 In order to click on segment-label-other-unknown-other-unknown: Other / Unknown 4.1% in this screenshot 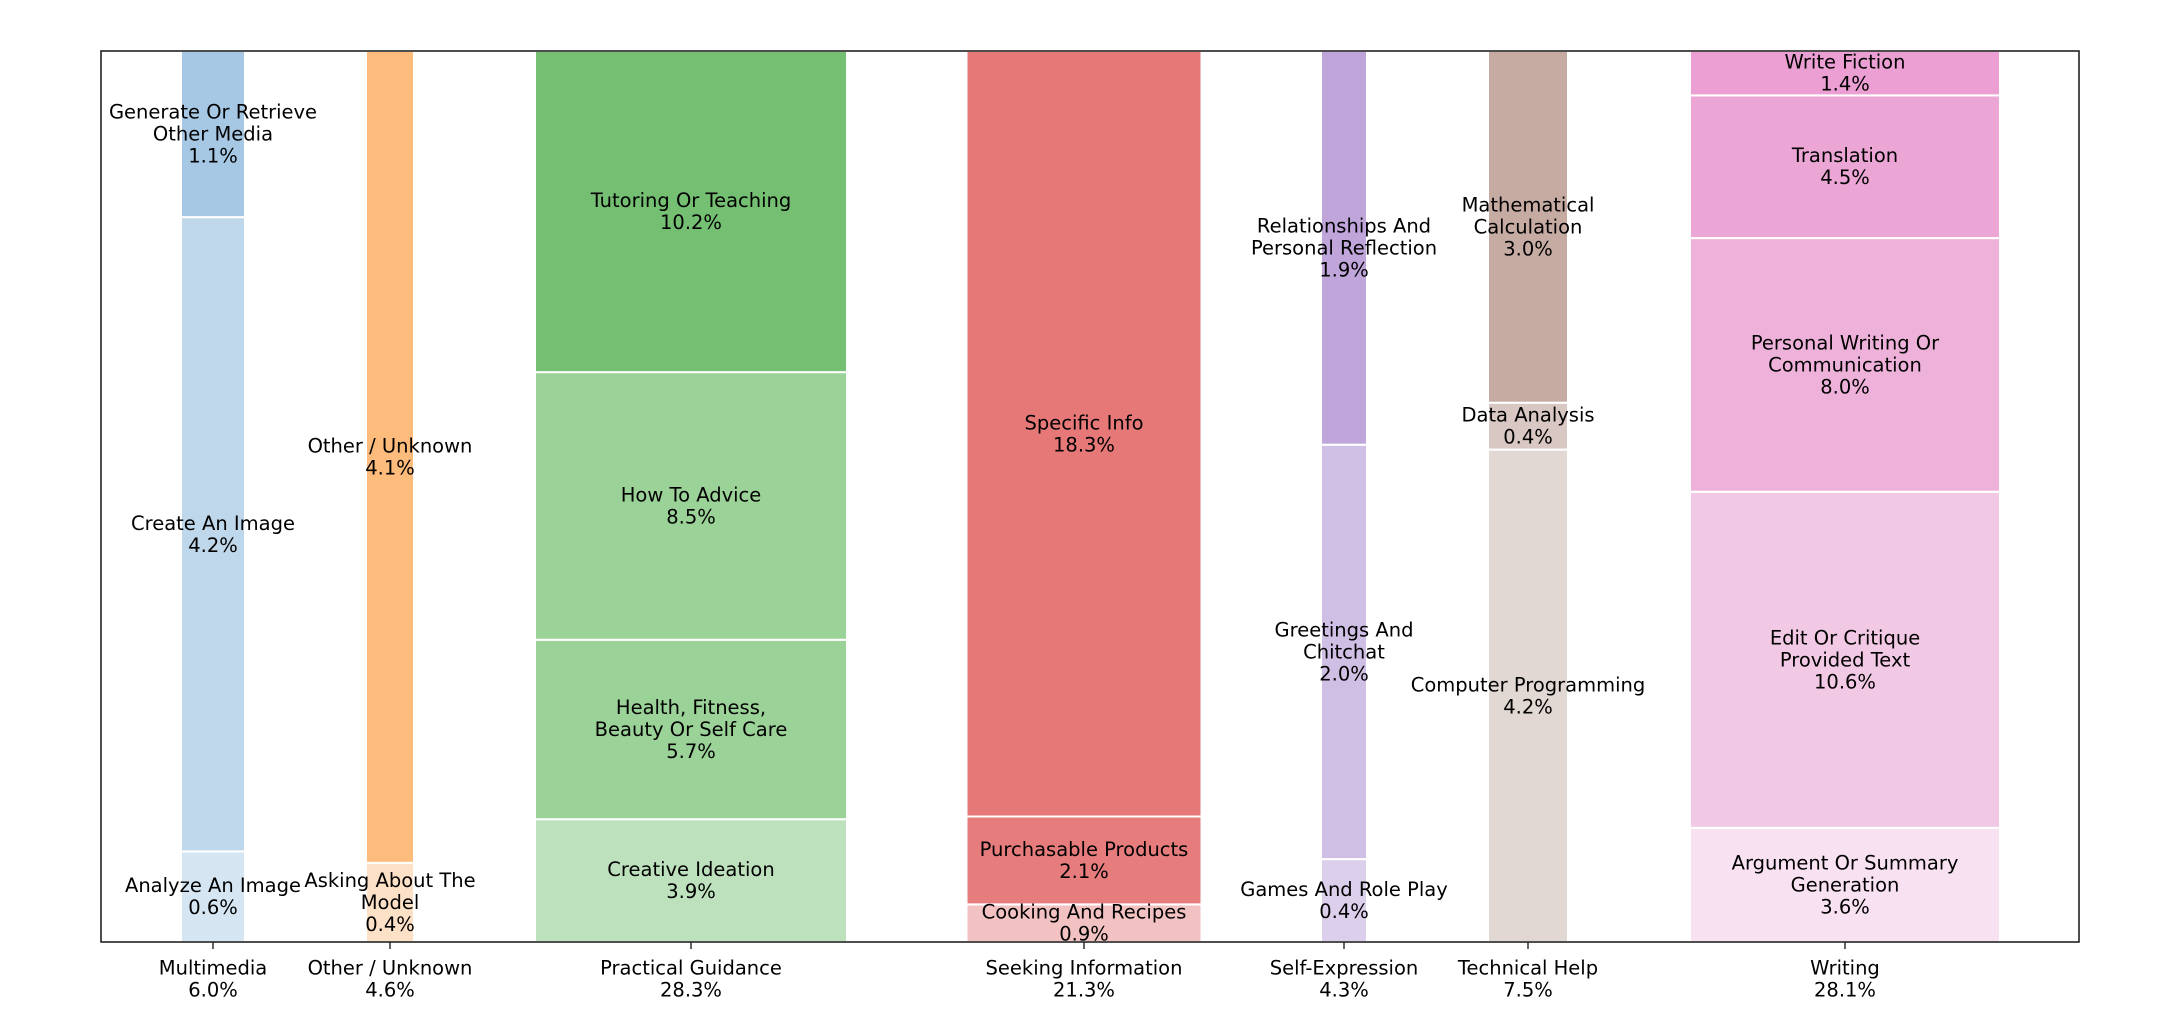, I will do `click(390, 456)`.